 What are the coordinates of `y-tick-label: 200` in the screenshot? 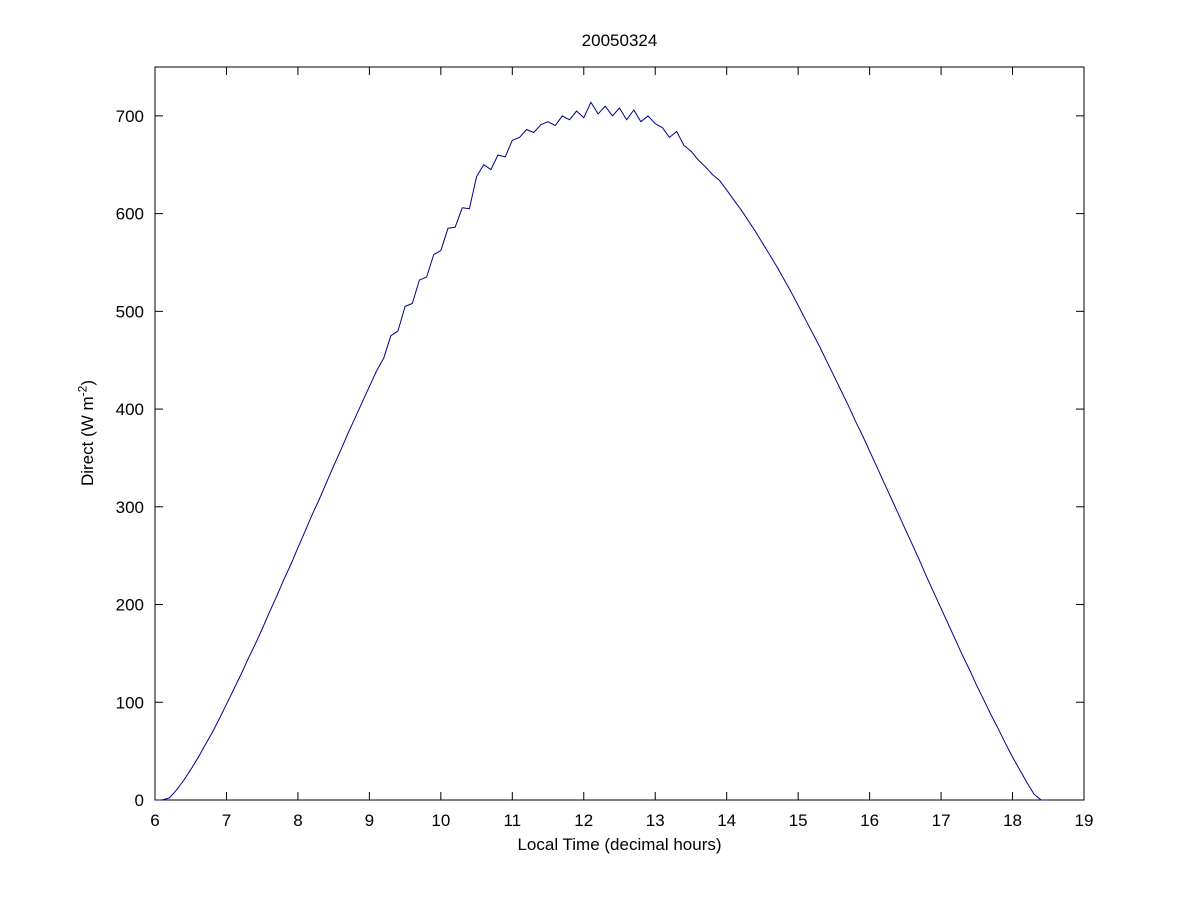 It's located at (130, 605).